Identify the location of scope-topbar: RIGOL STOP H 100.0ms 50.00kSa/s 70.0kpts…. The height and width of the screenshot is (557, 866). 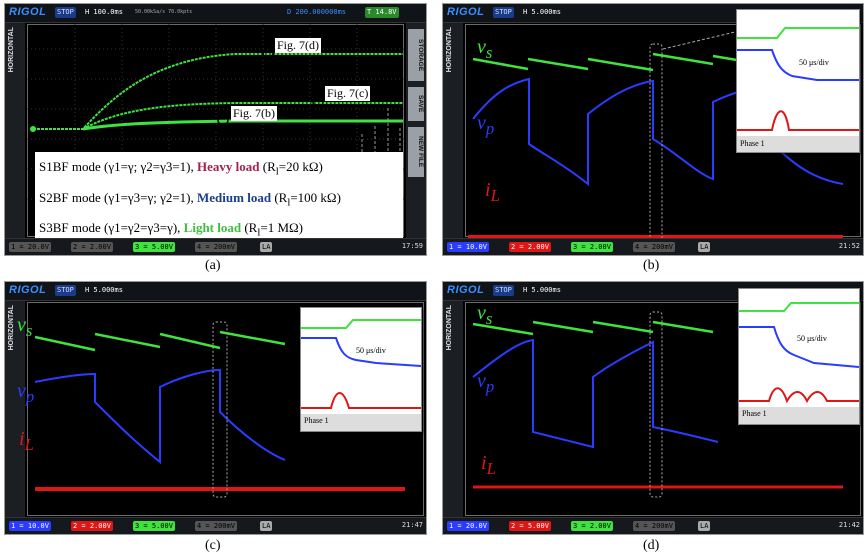
(215, 13).